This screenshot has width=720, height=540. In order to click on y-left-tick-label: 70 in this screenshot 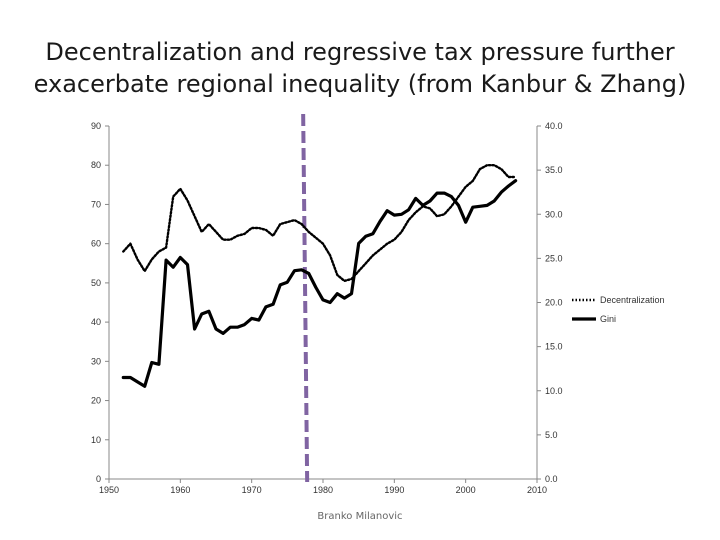, I will do `click(96, 204)`.